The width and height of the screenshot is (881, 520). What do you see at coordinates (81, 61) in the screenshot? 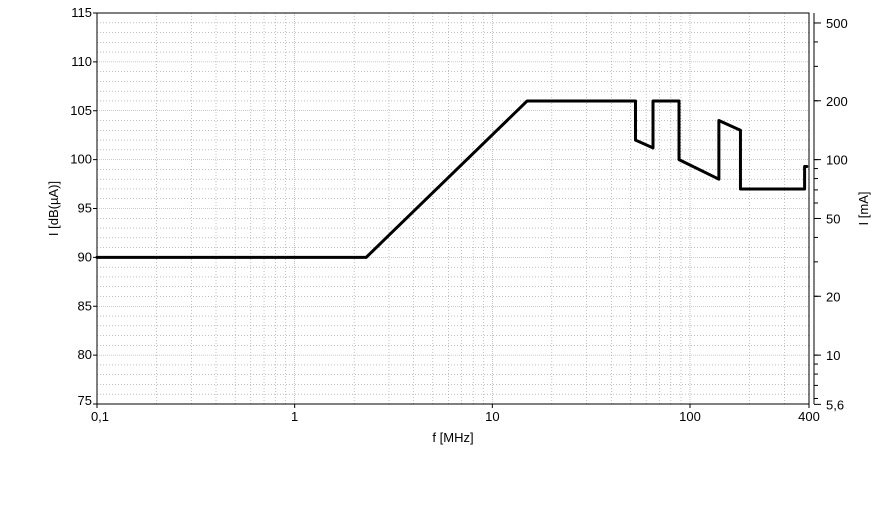
I see `y-tick-label: 110` at bounding box center [81, 61].